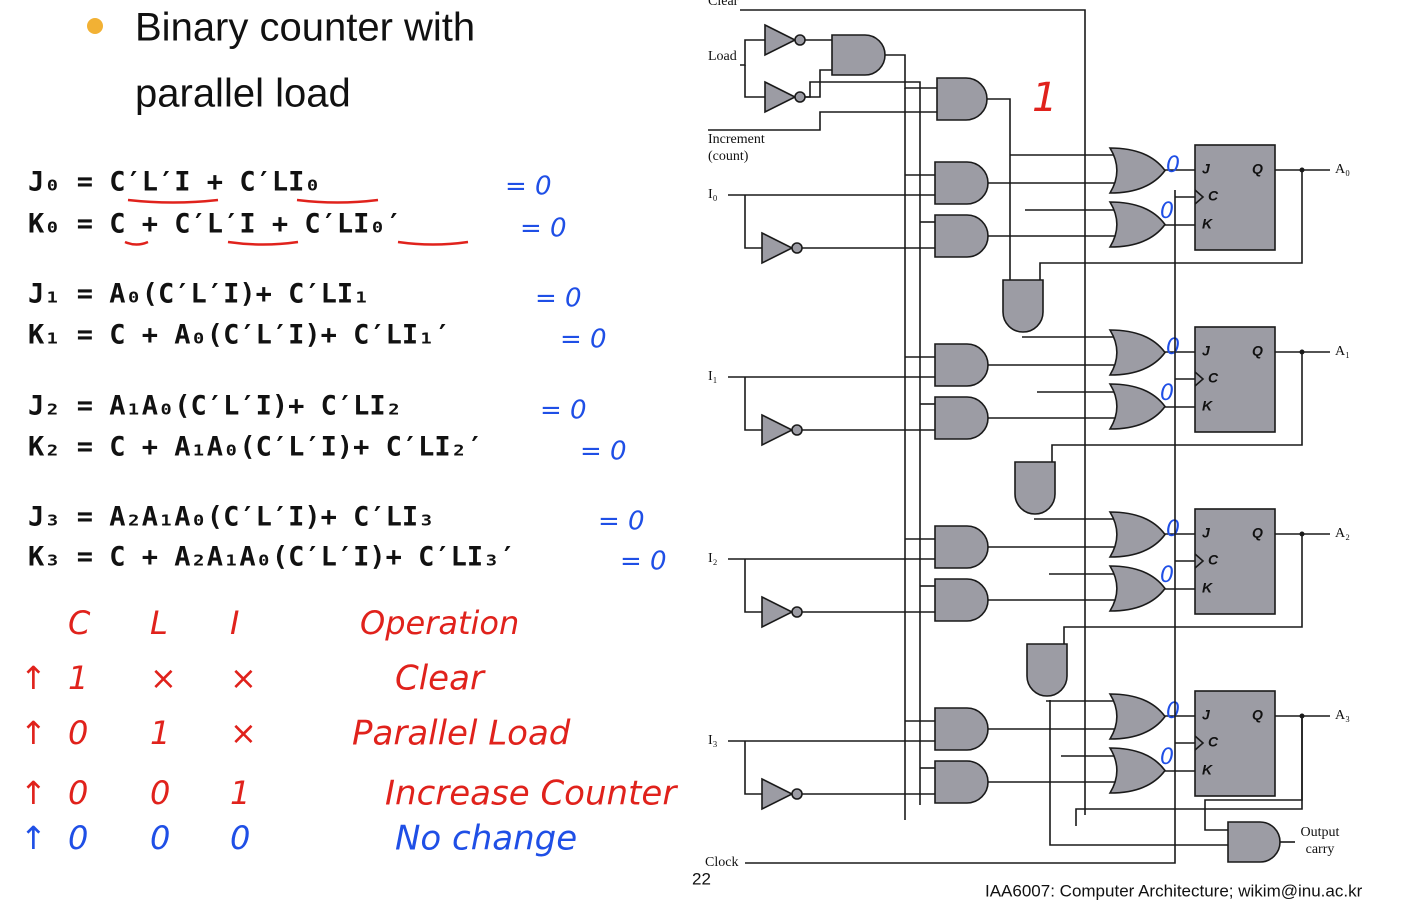 This screenshot has width=1408, height=914. Describe the element at coordinates (440, 679) in the screenshot. I see `table-cell: Clear` at that location.